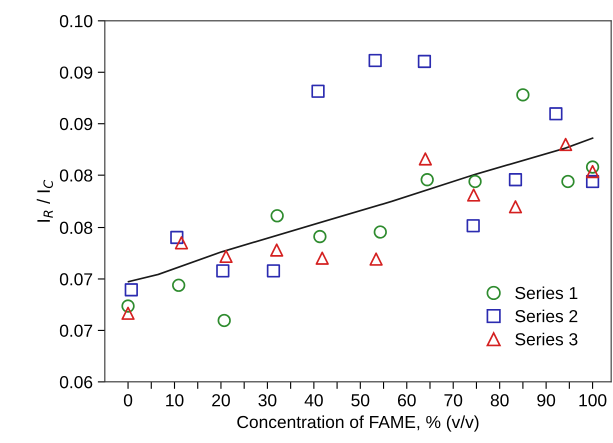 This screenshot has height=443, width=613. I want to click on y-axis-title: I$_{R}$ / I$_{C}$, so click(44, 201).